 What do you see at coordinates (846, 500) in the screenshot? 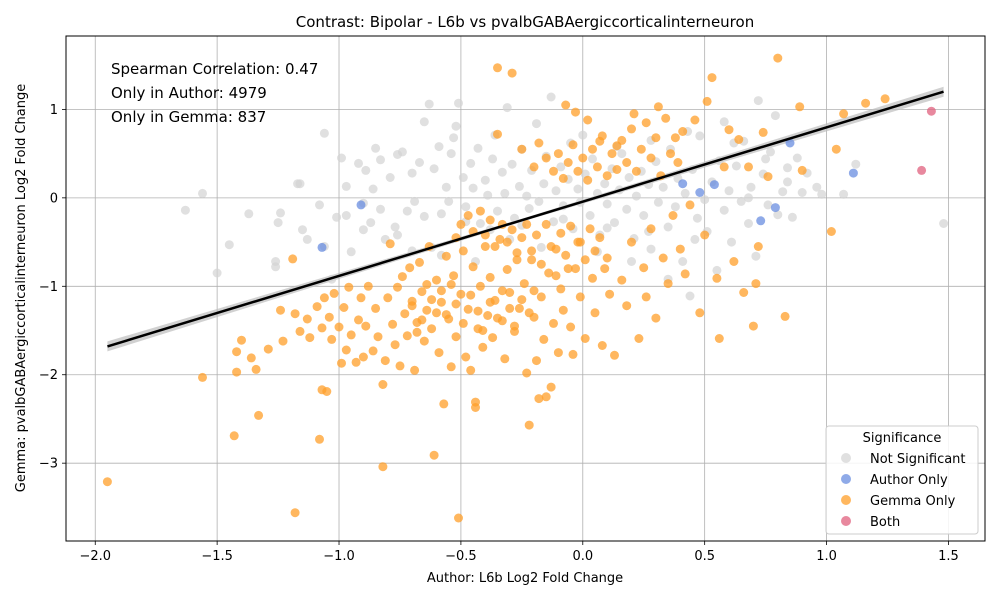
I see `legend-marker-gemma-only` at bounding box center [846, 500].